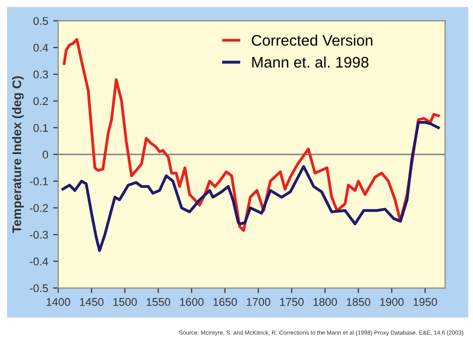  Describe the element at coordinates (18, 154) in the screenshot. I see `y-axis-title: Temperature Index (deg C)` at that location.